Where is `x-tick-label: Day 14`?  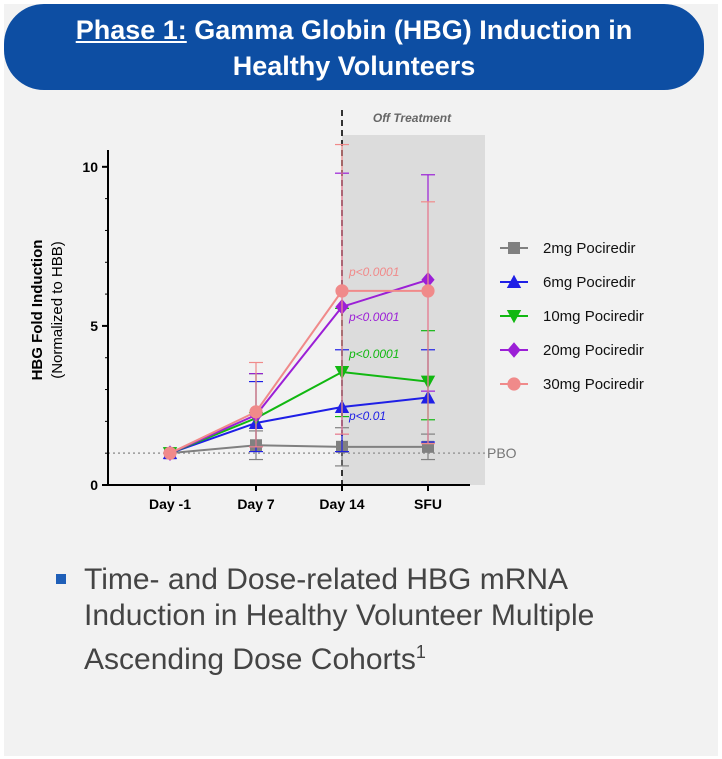
x-tick-label: Day 14 is located at coordinates (341, 504).